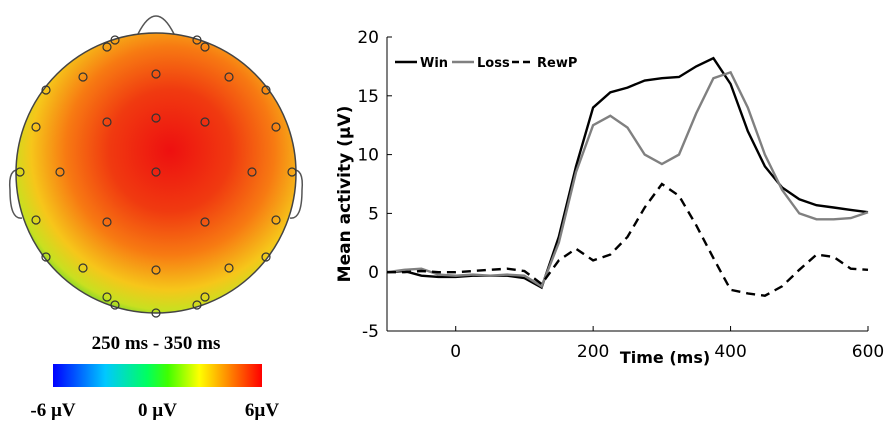 The image size is (889, 426). I want to click on x-axis-label: Time (ms), so click(665, 357).